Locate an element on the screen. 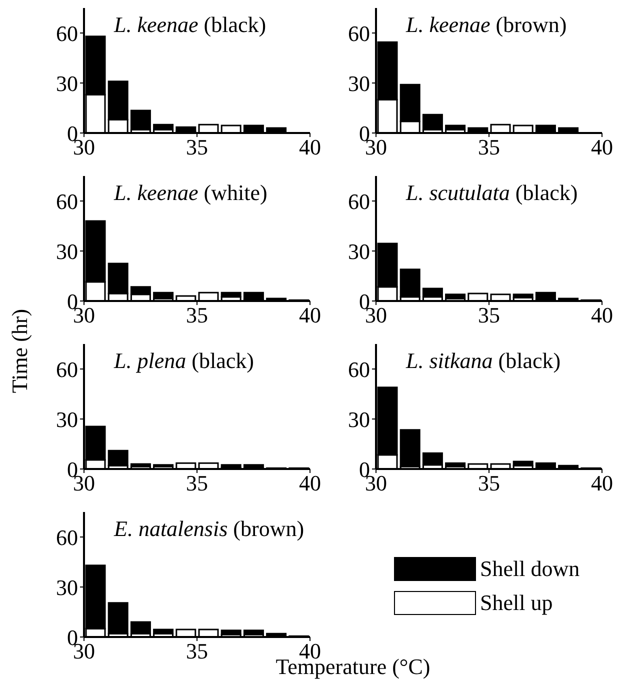 This screenshot has width=619, height=694. legend-label: Shell up is located at coordinates (516, 603).